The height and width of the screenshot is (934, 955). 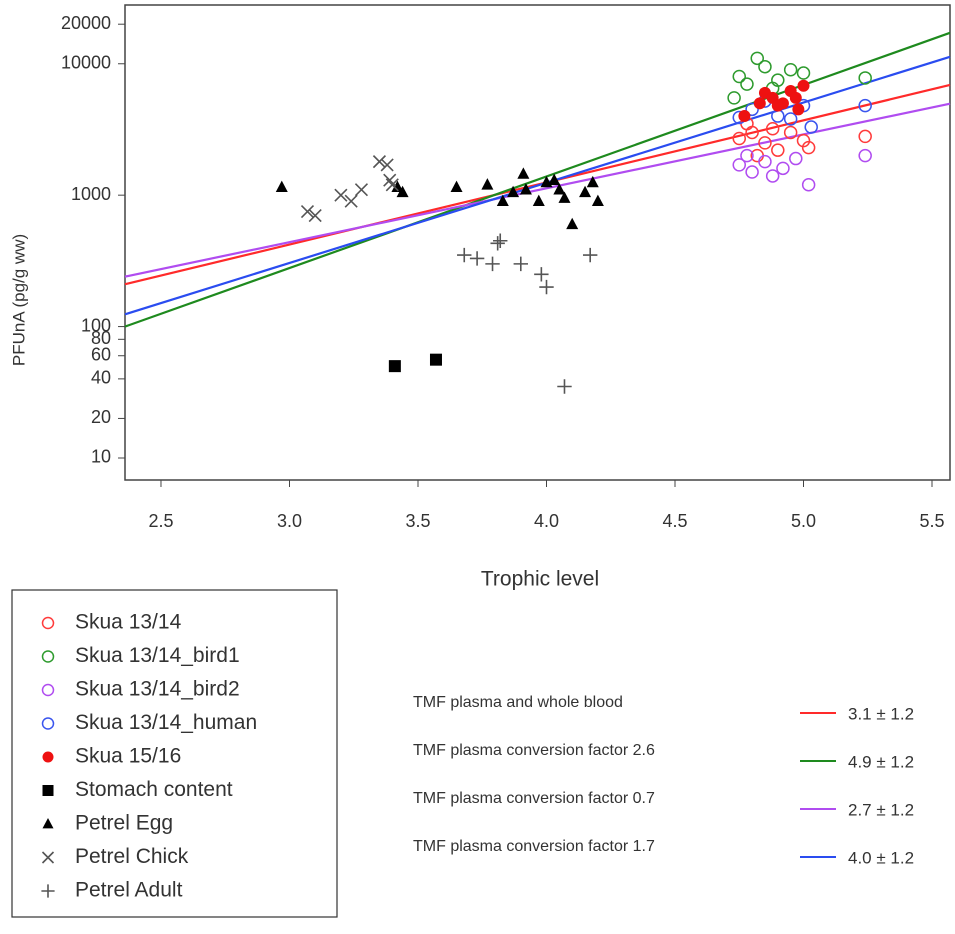 What do you see at coordinates (881, 809) in the screenshot?
I see `tmf-value: 2.7 ± 1.2` at bounding box center [881, 809].